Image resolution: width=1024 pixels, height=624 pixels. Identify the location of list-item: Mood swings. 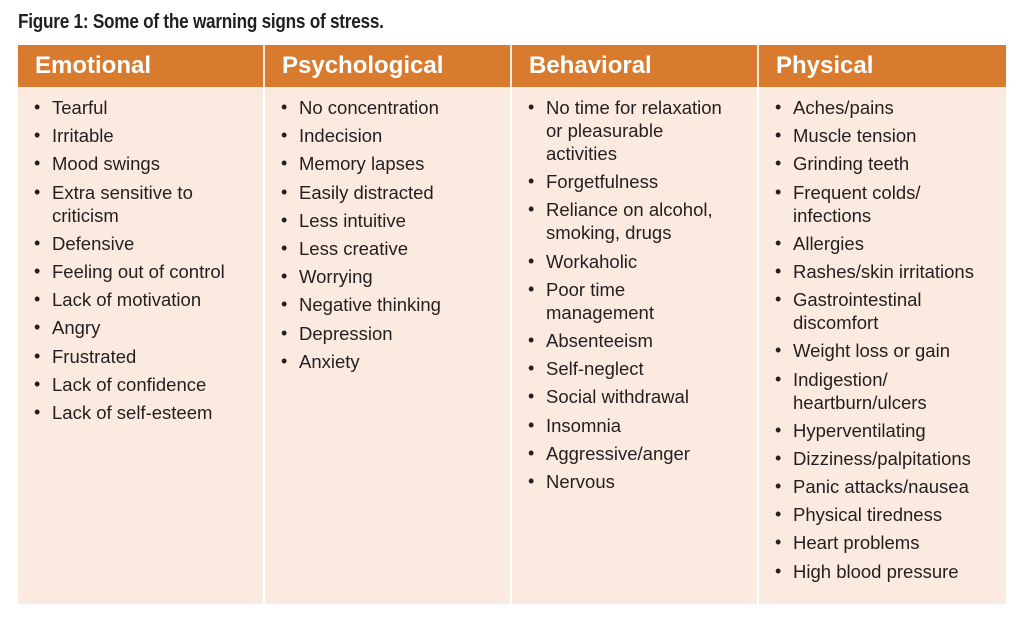
(147, 163).